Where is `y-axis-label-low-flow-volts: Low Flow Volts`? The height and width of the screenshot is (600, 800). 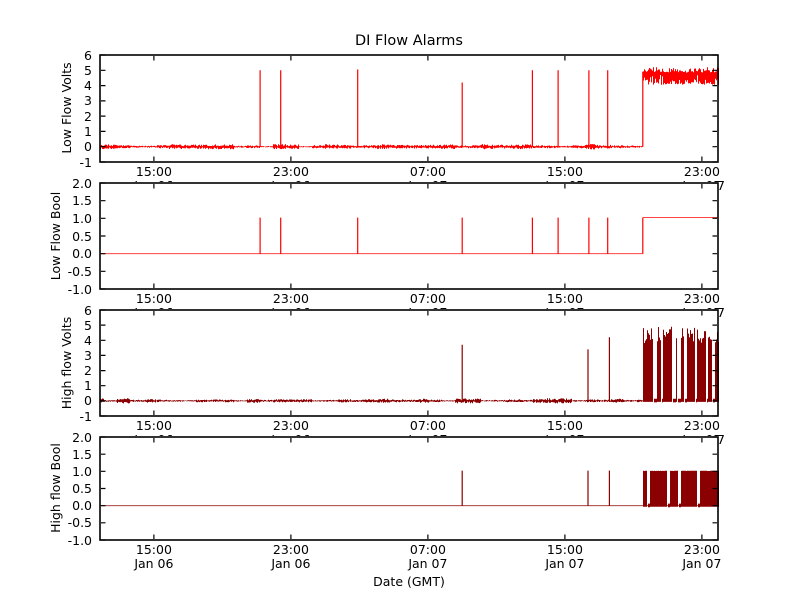
y-axis-label-low-flow-volts: Low Flow Volts is located at coordinates (66, 108).